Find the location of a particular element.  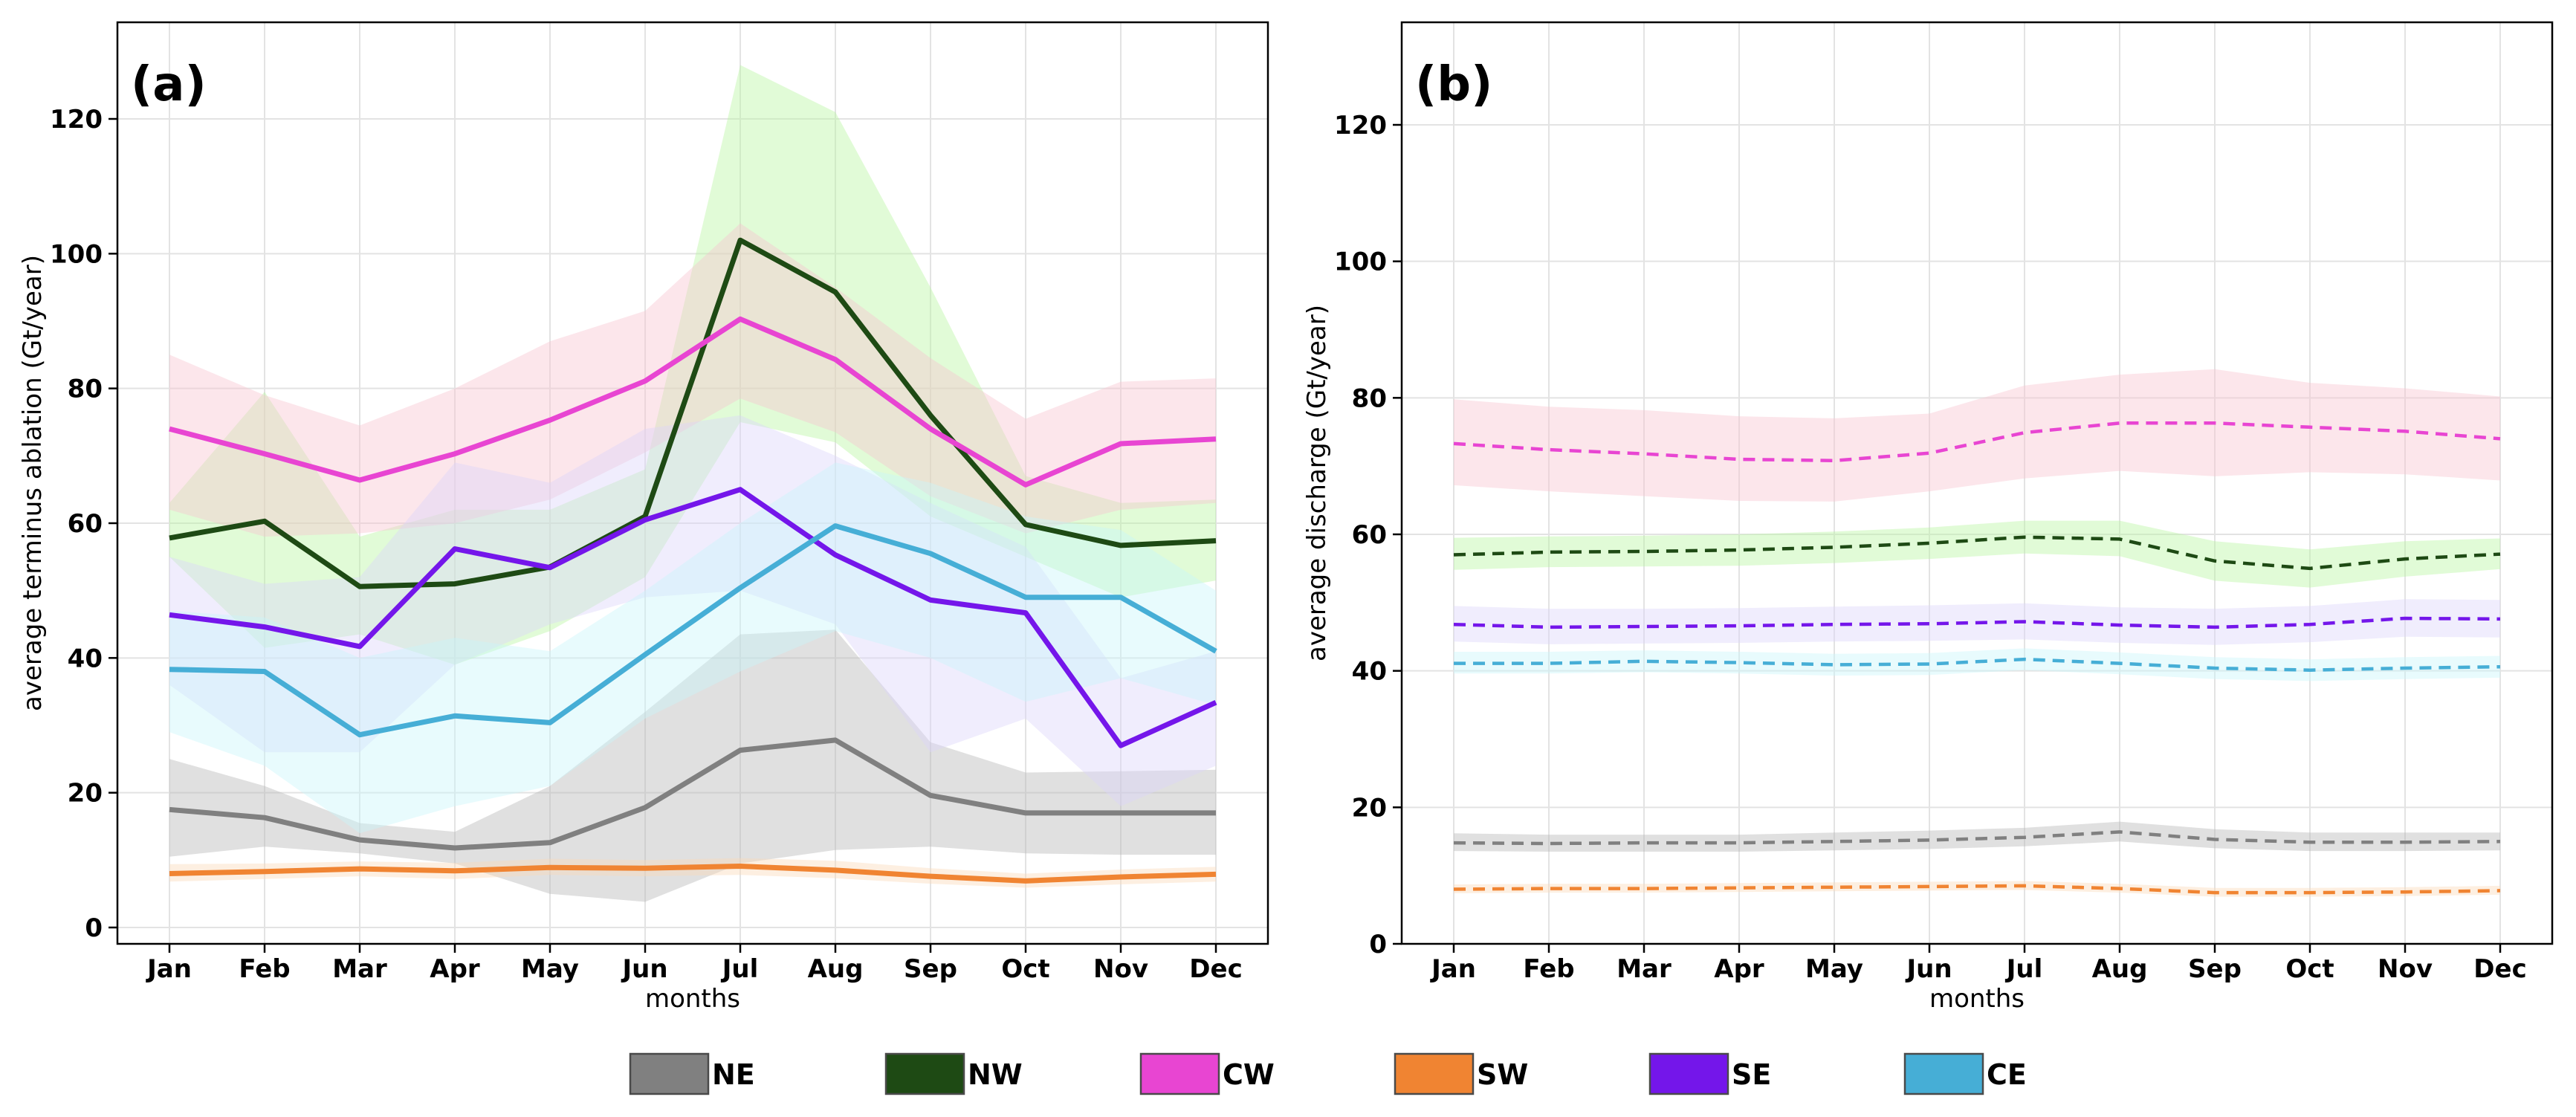

legend: NE NW CW SW SE CE is located at coordinates (1328, 1073).